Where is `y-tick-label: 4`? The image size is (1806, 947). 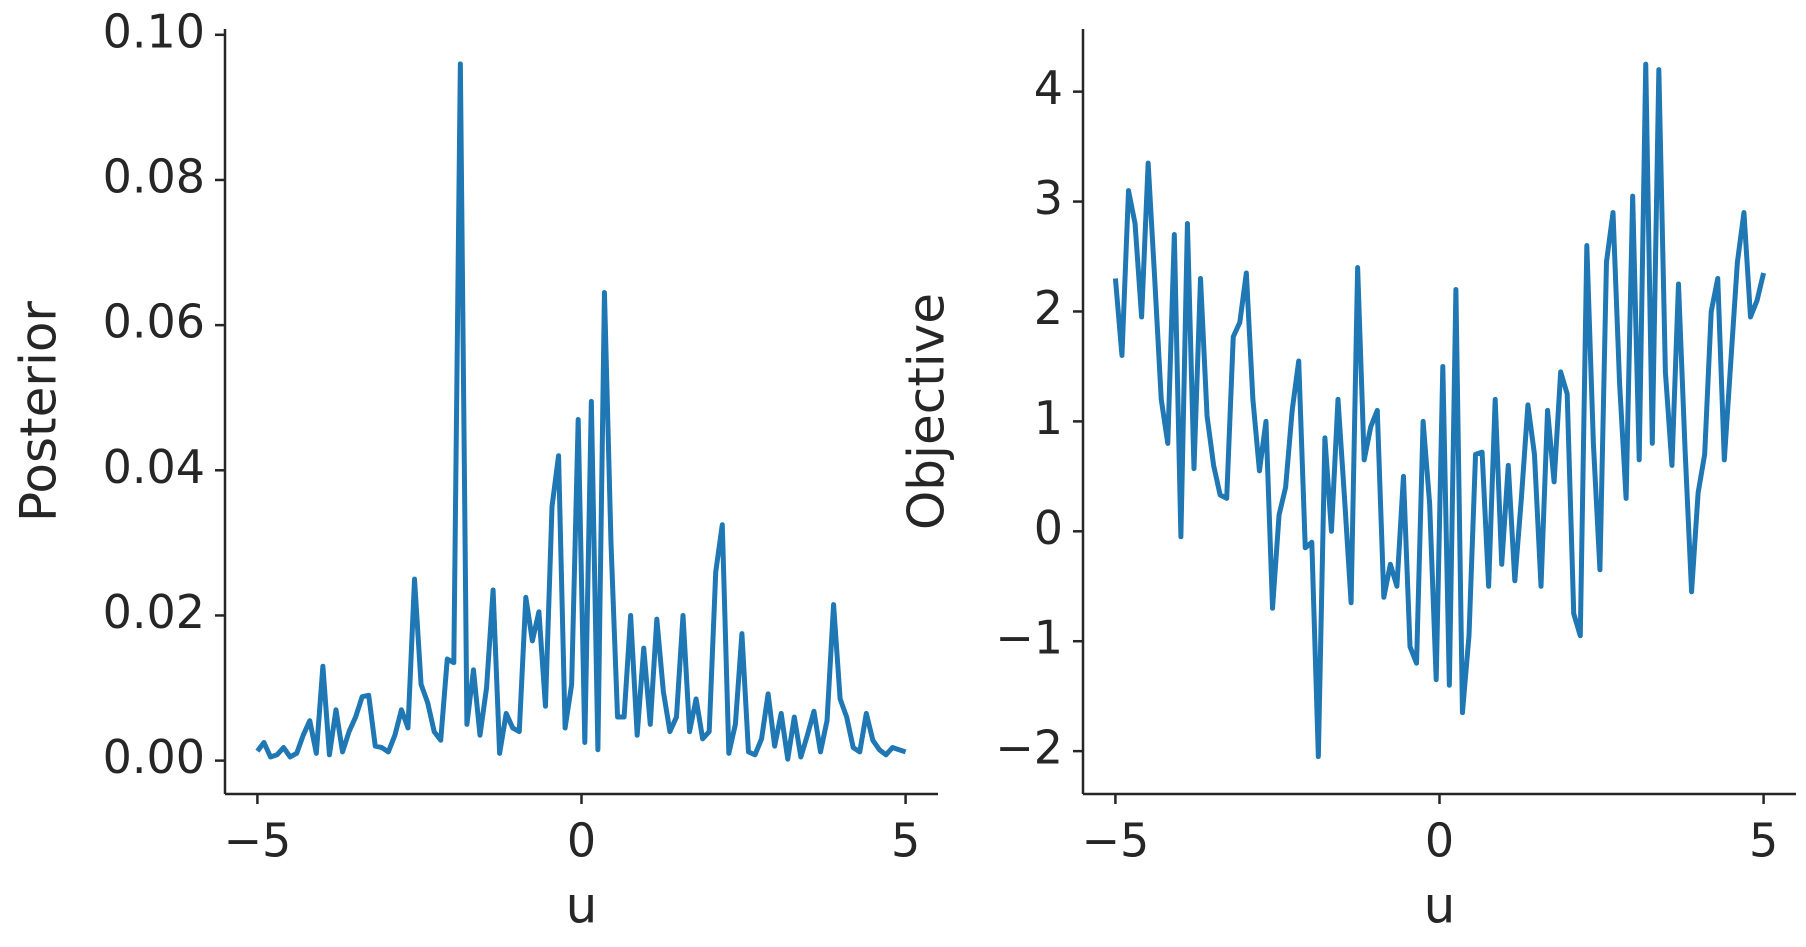
y-tick-label: 4 is located at coordinates (1048, 88).